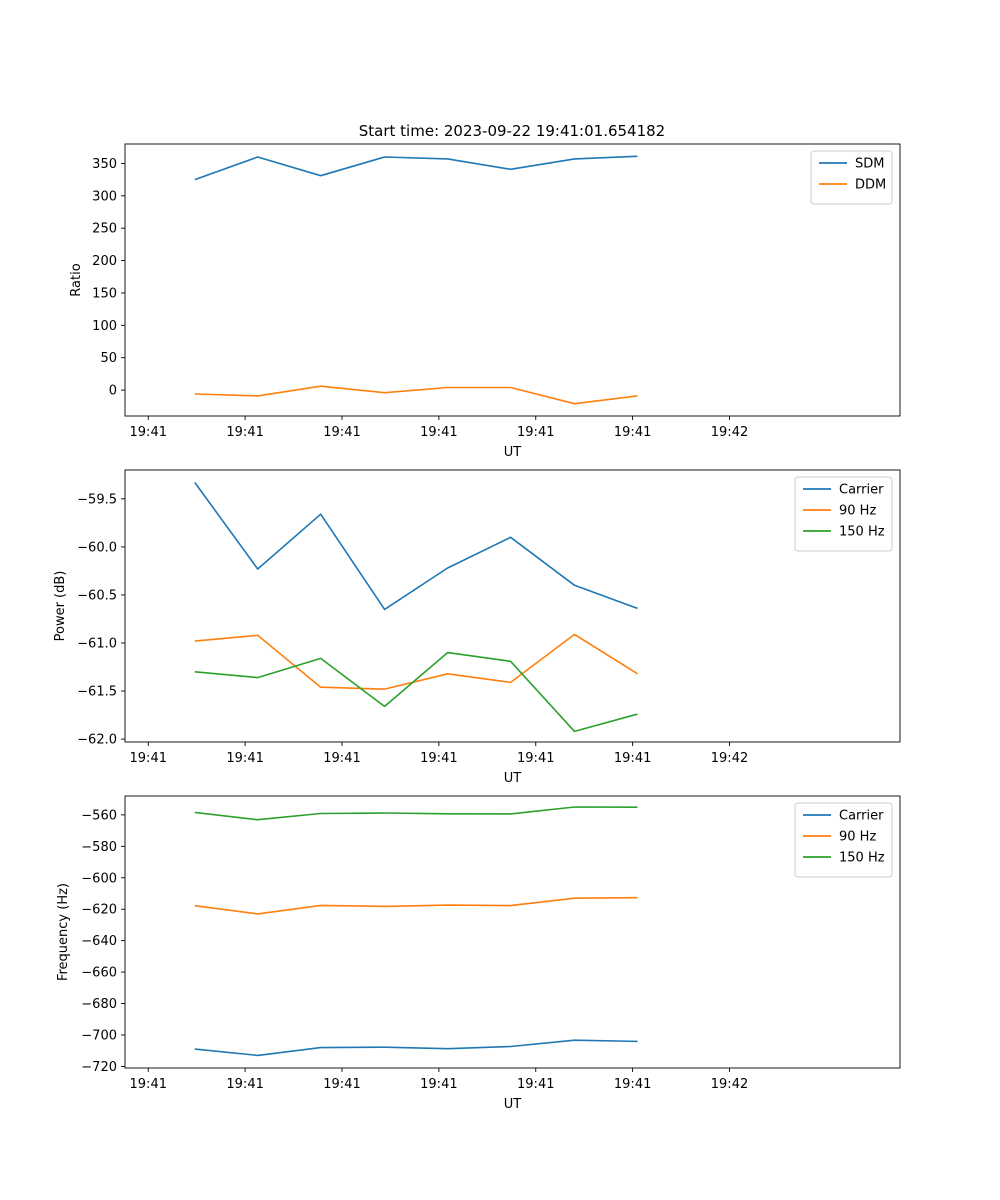  Describe the element at coordinates (97, 692) in the screenshot. I see `y-tick-label: −61.5` at that location.